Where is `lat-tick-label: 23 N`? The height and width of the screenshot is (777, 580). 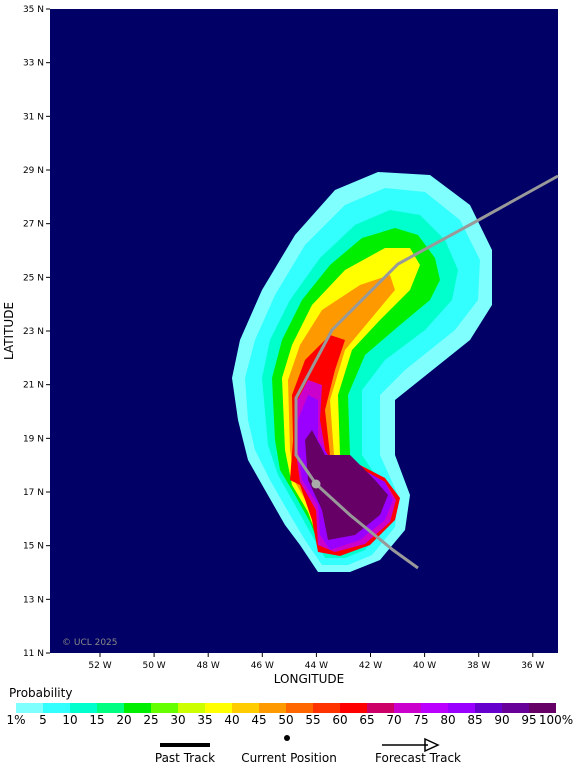 lat-tick-label: 23 N is located at coordinates (33, 332).